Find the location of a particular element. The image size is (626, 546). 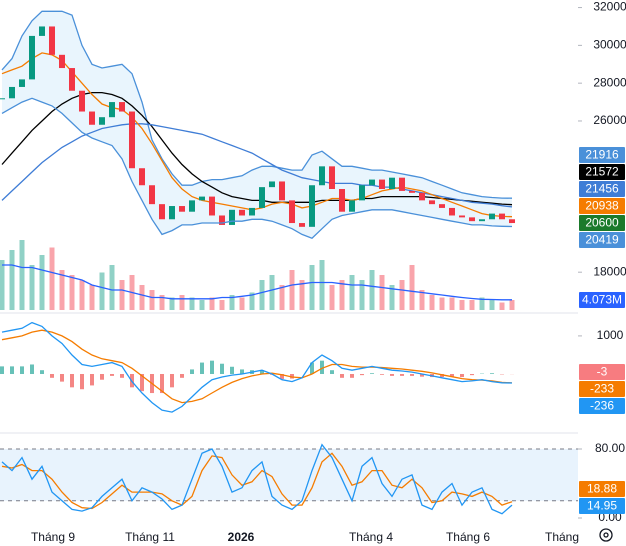

x-tick-label: Tháng 9 is located at coordinates (53, 537).